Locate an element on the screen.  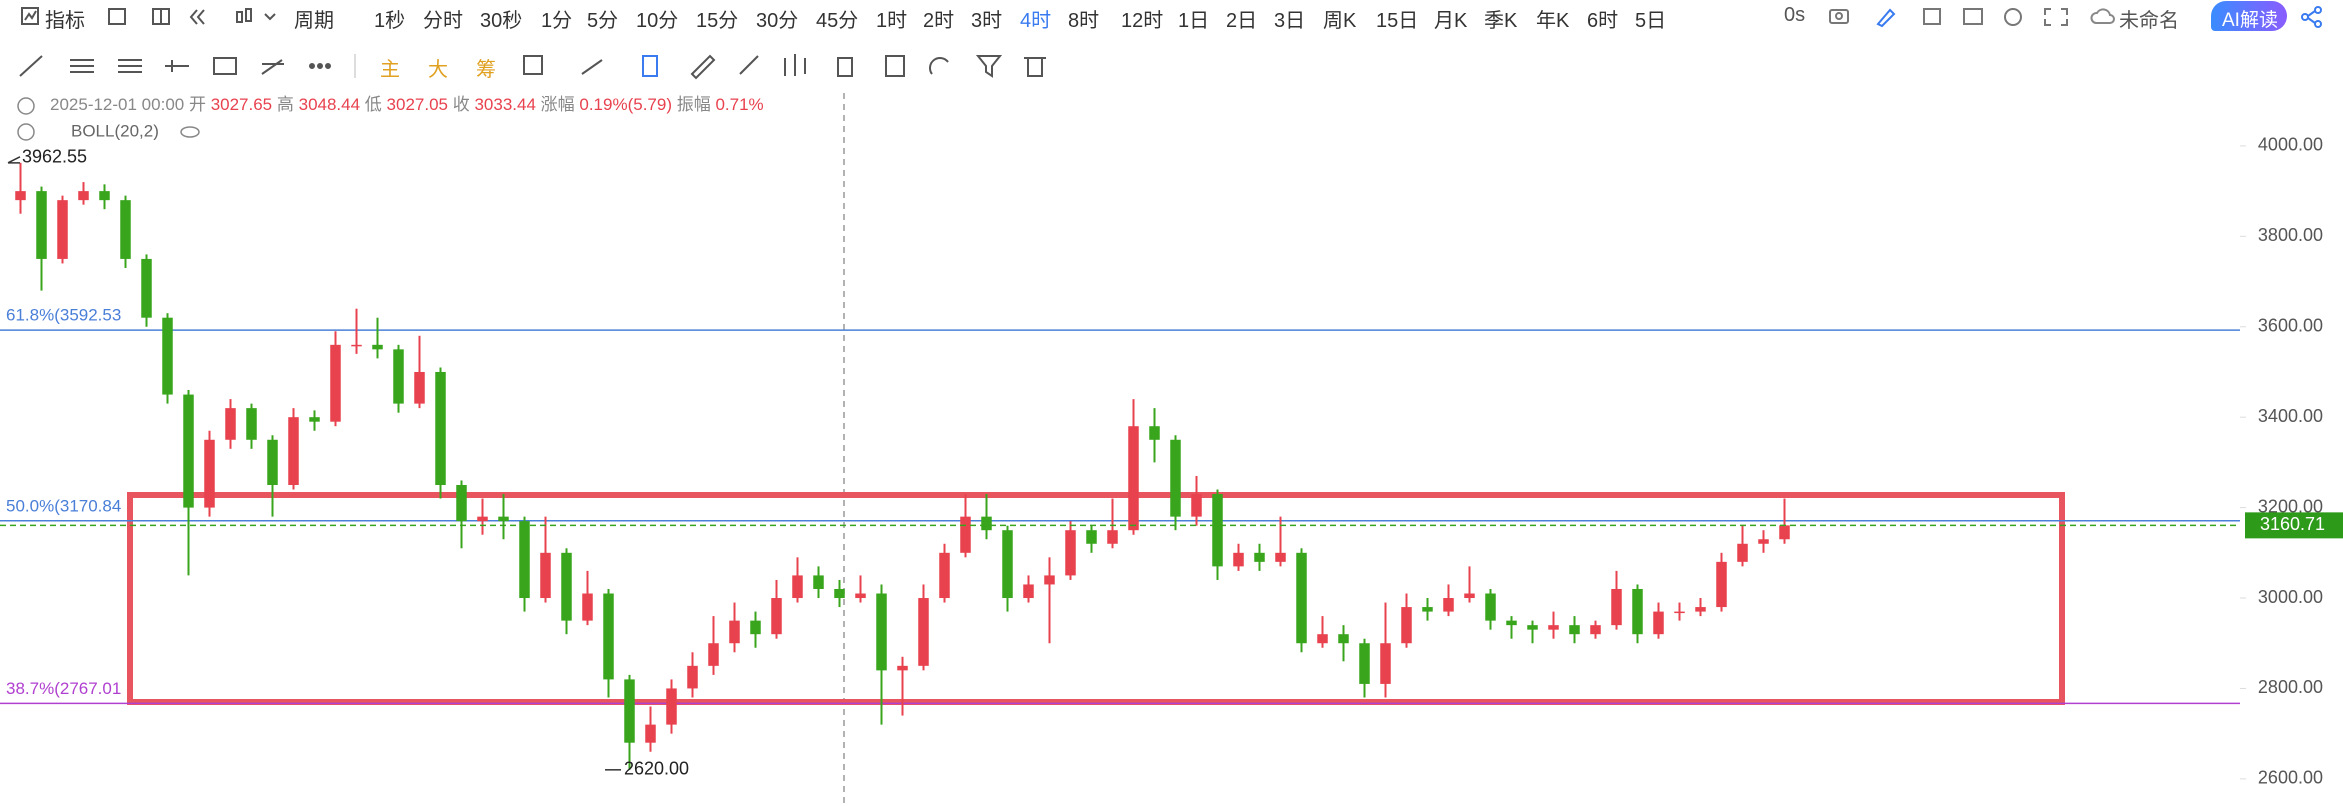
y-tick-label: 3000.00 is located at coordinates (2290, 597).